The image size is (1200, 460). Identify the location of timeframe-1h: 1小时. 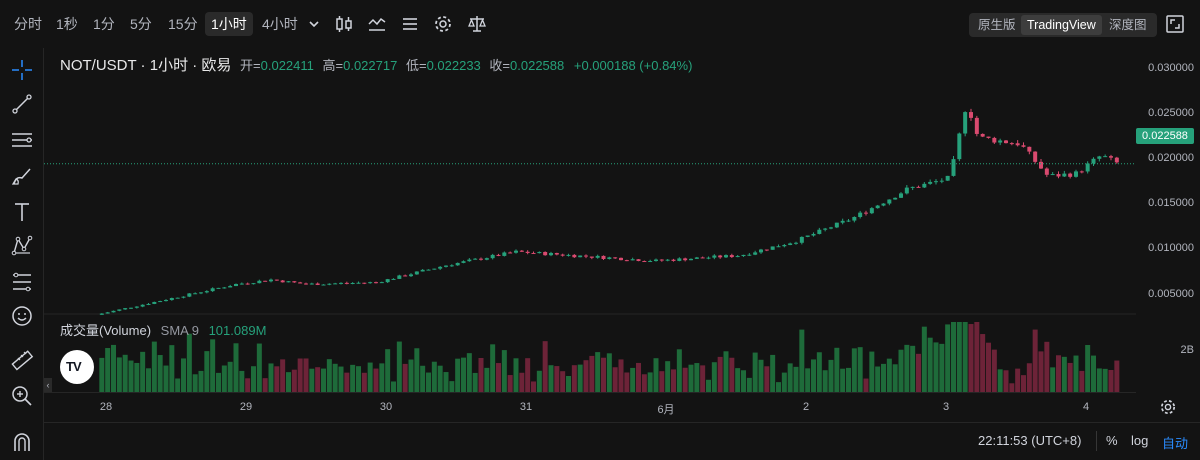
(229, 24).